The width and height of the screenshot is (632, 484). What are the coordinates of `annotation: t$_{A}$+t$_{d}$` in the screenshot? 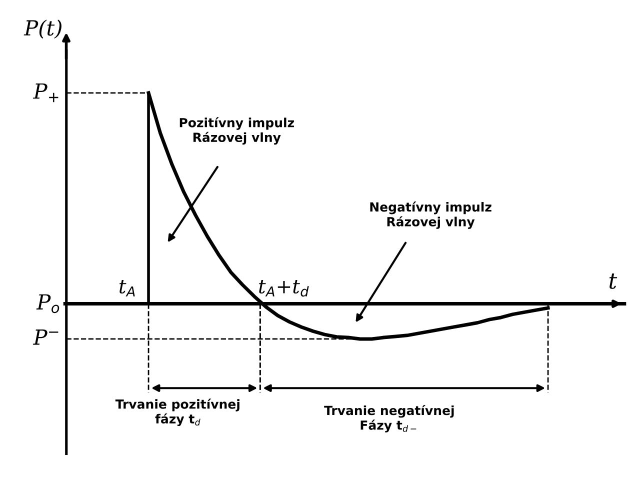 It's located at (284, 288).